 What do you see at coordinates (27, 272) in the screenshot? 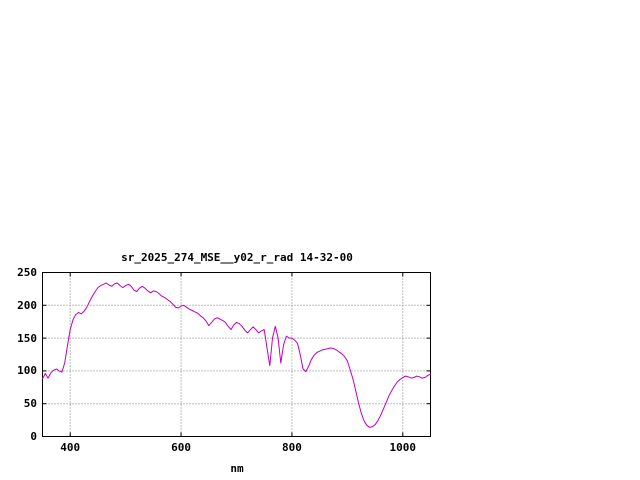
I see `y-tick-label: 250` at bounding box center [27, 272].